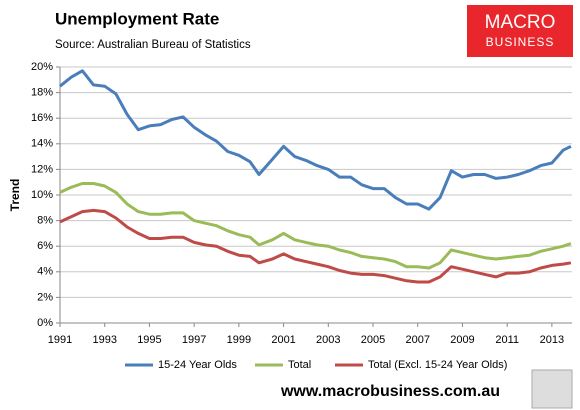 Image resolution: width=580 pixels, height=410 pixels. What do you see at coordinates (42, 195) in the screenshot?
I see `y-tick-label: 10%` at bounding box center [42, 195].